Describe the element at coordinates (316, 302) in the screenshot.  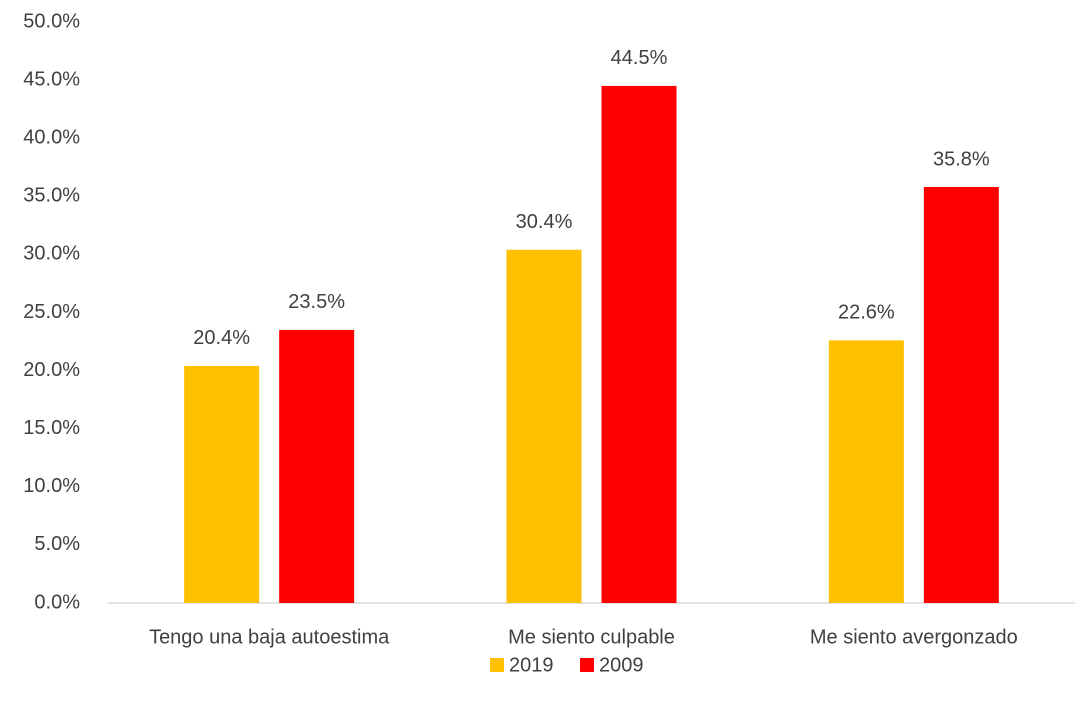
I see `value-label: 23.5%` at that location.